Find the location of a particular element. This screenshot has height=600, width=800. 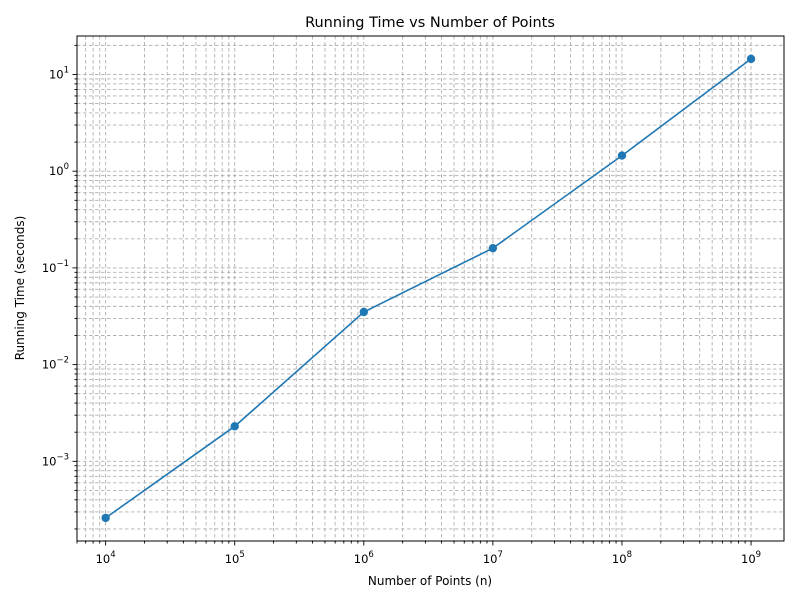

x-tick-label: 10⁹ is located at coordinates (751, 558).